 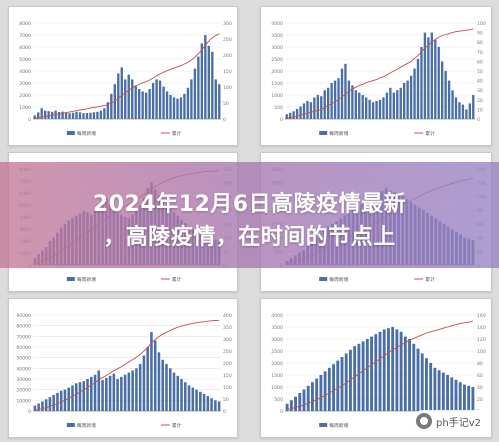 What do you see at coordinates (480, 91) in the screenshot?
I see `right-tick-label: 30` at bounding box center [480, 91].